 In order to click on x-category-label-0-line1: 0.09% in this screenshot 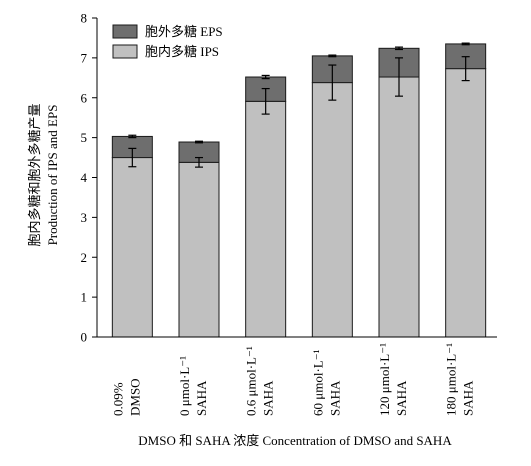, I will do `click(117, 399)`.